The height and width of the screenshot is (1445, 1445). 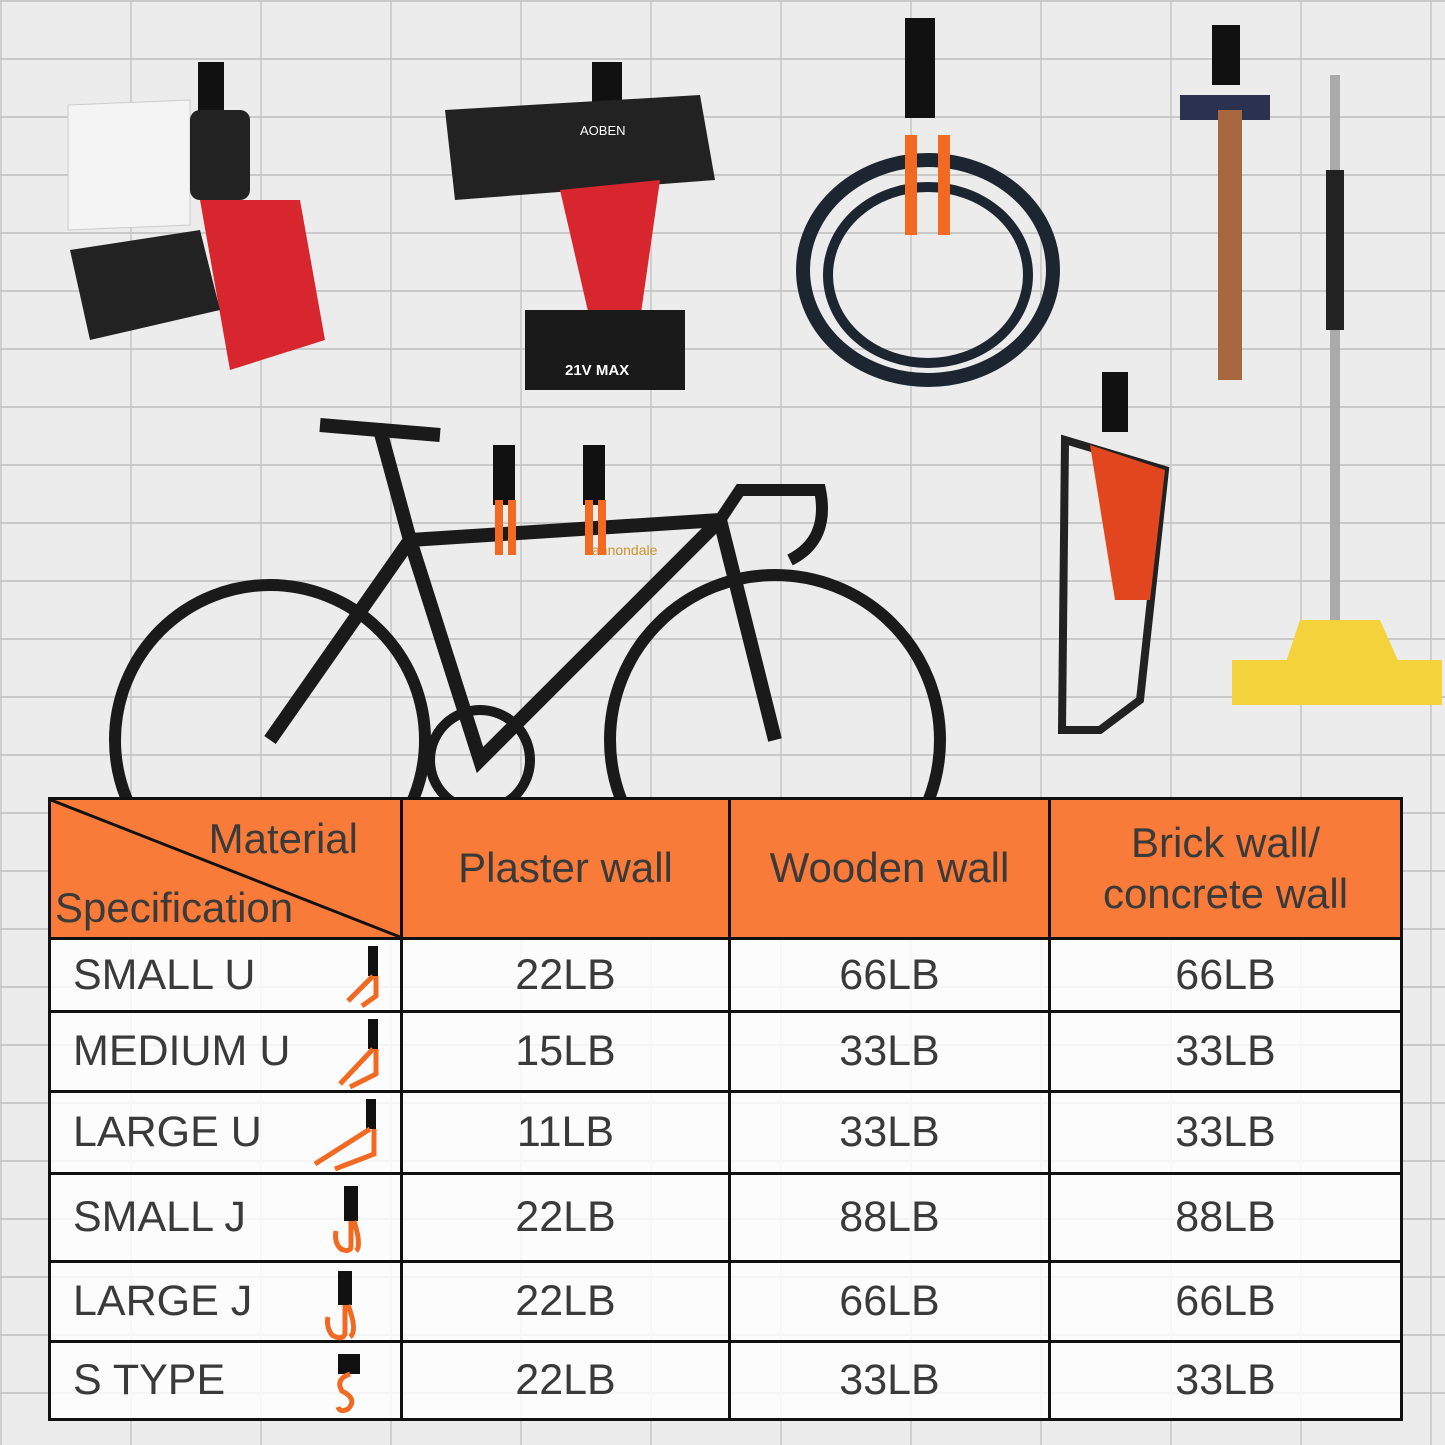 I want to click on column-header-wooden: Wooden wall, so click(x=889, y=868).